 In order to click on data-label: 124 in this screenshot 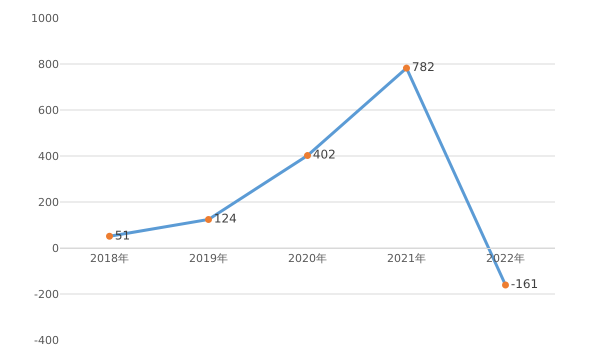, I will do `click(225, 218)`.